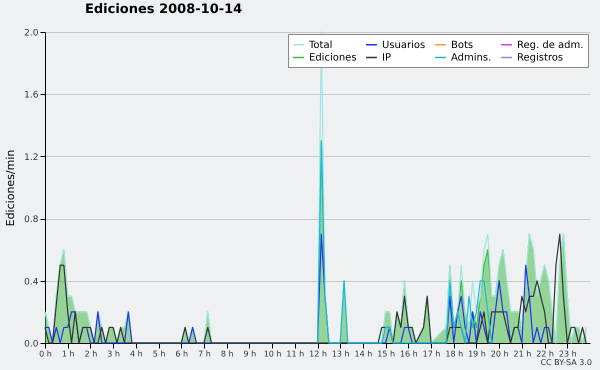  What do you see at coordinates (31, 33) in the screenshot?
I see `y-tick-label: 2.0` at bounding box center [31, 33].